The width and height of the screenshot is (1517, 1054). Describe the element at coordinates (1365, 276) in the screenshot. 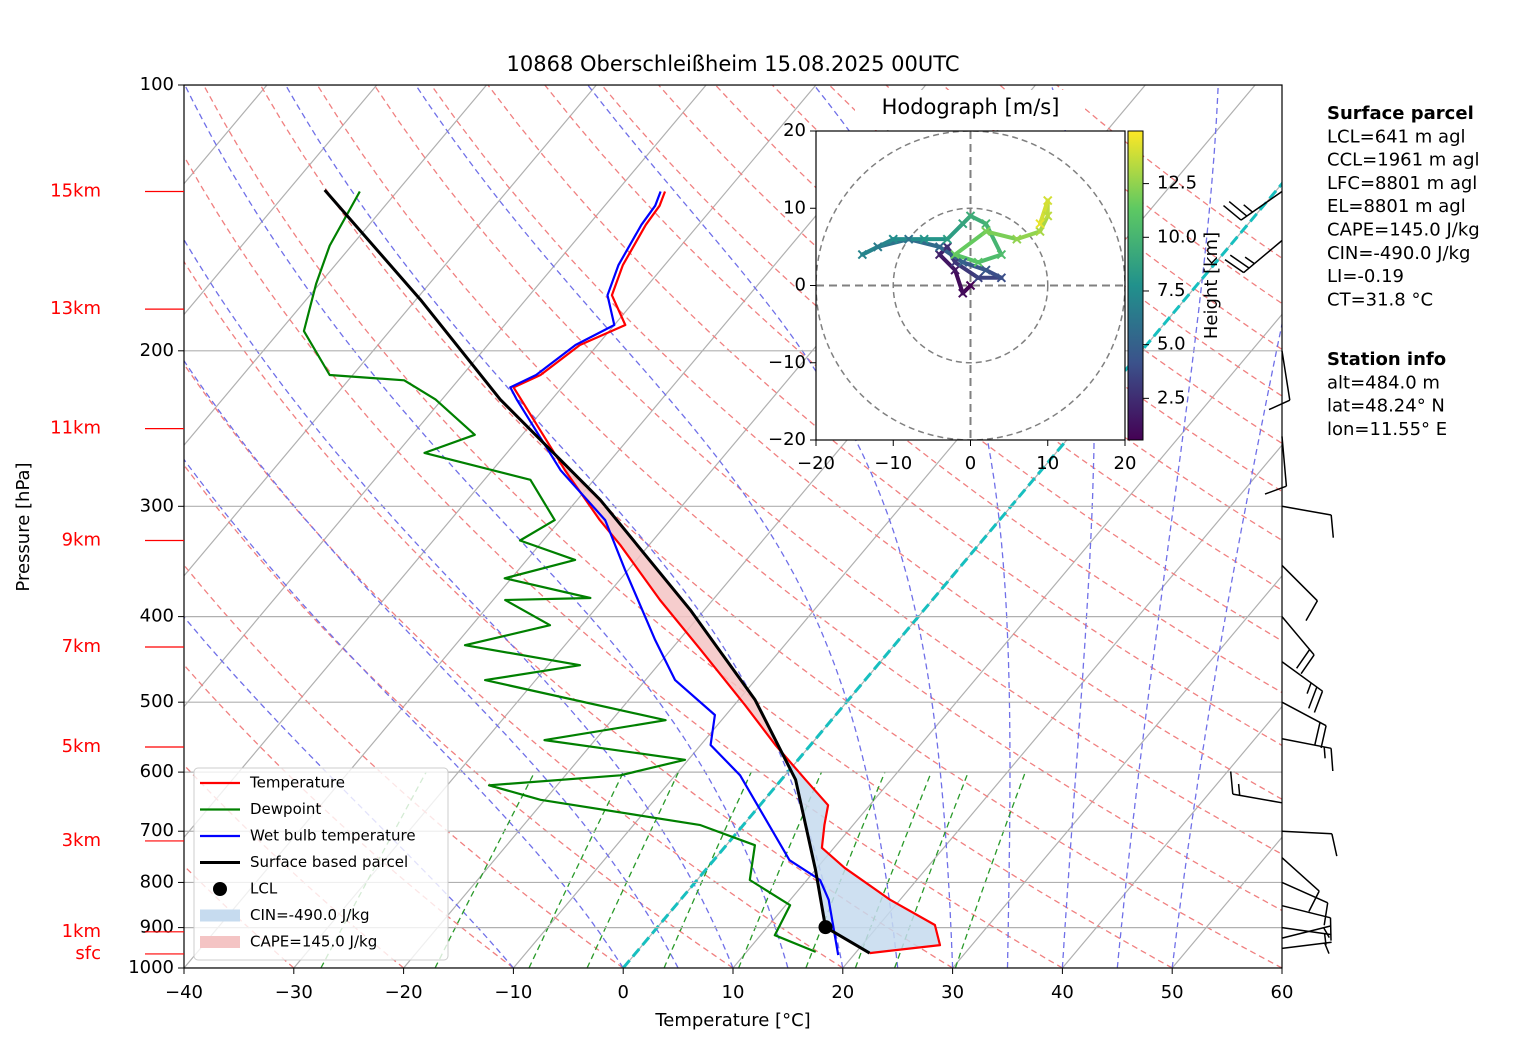

I see `info-line: LI=-0.19` at that location.